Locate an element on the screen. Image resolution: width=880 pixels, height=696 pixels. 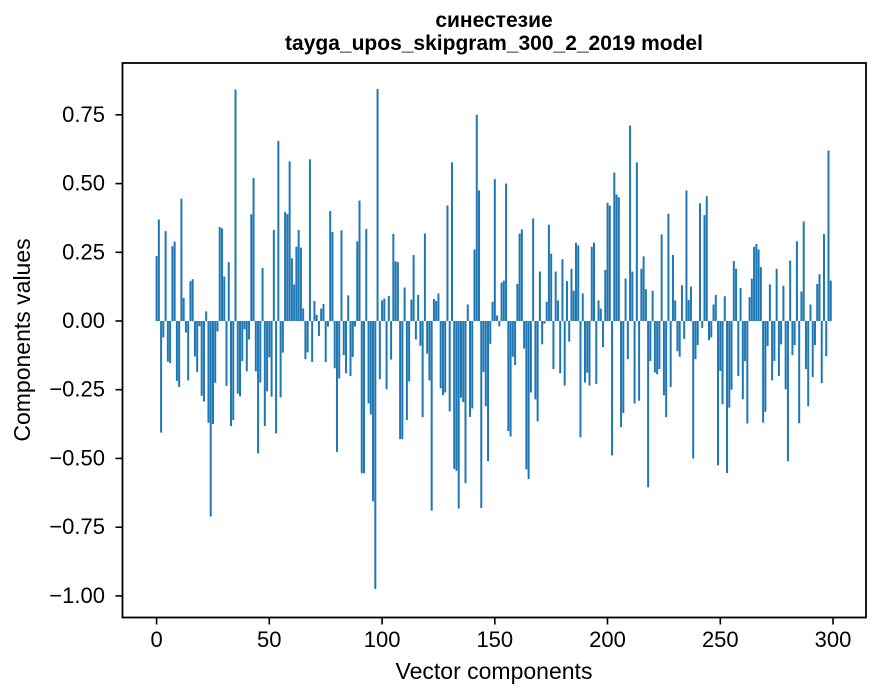
svg-text:tayga_upos_skipgram_300_2_2019: tayga_upos_skipgram_300_2_2019 model is located at coordinates (494, 43).